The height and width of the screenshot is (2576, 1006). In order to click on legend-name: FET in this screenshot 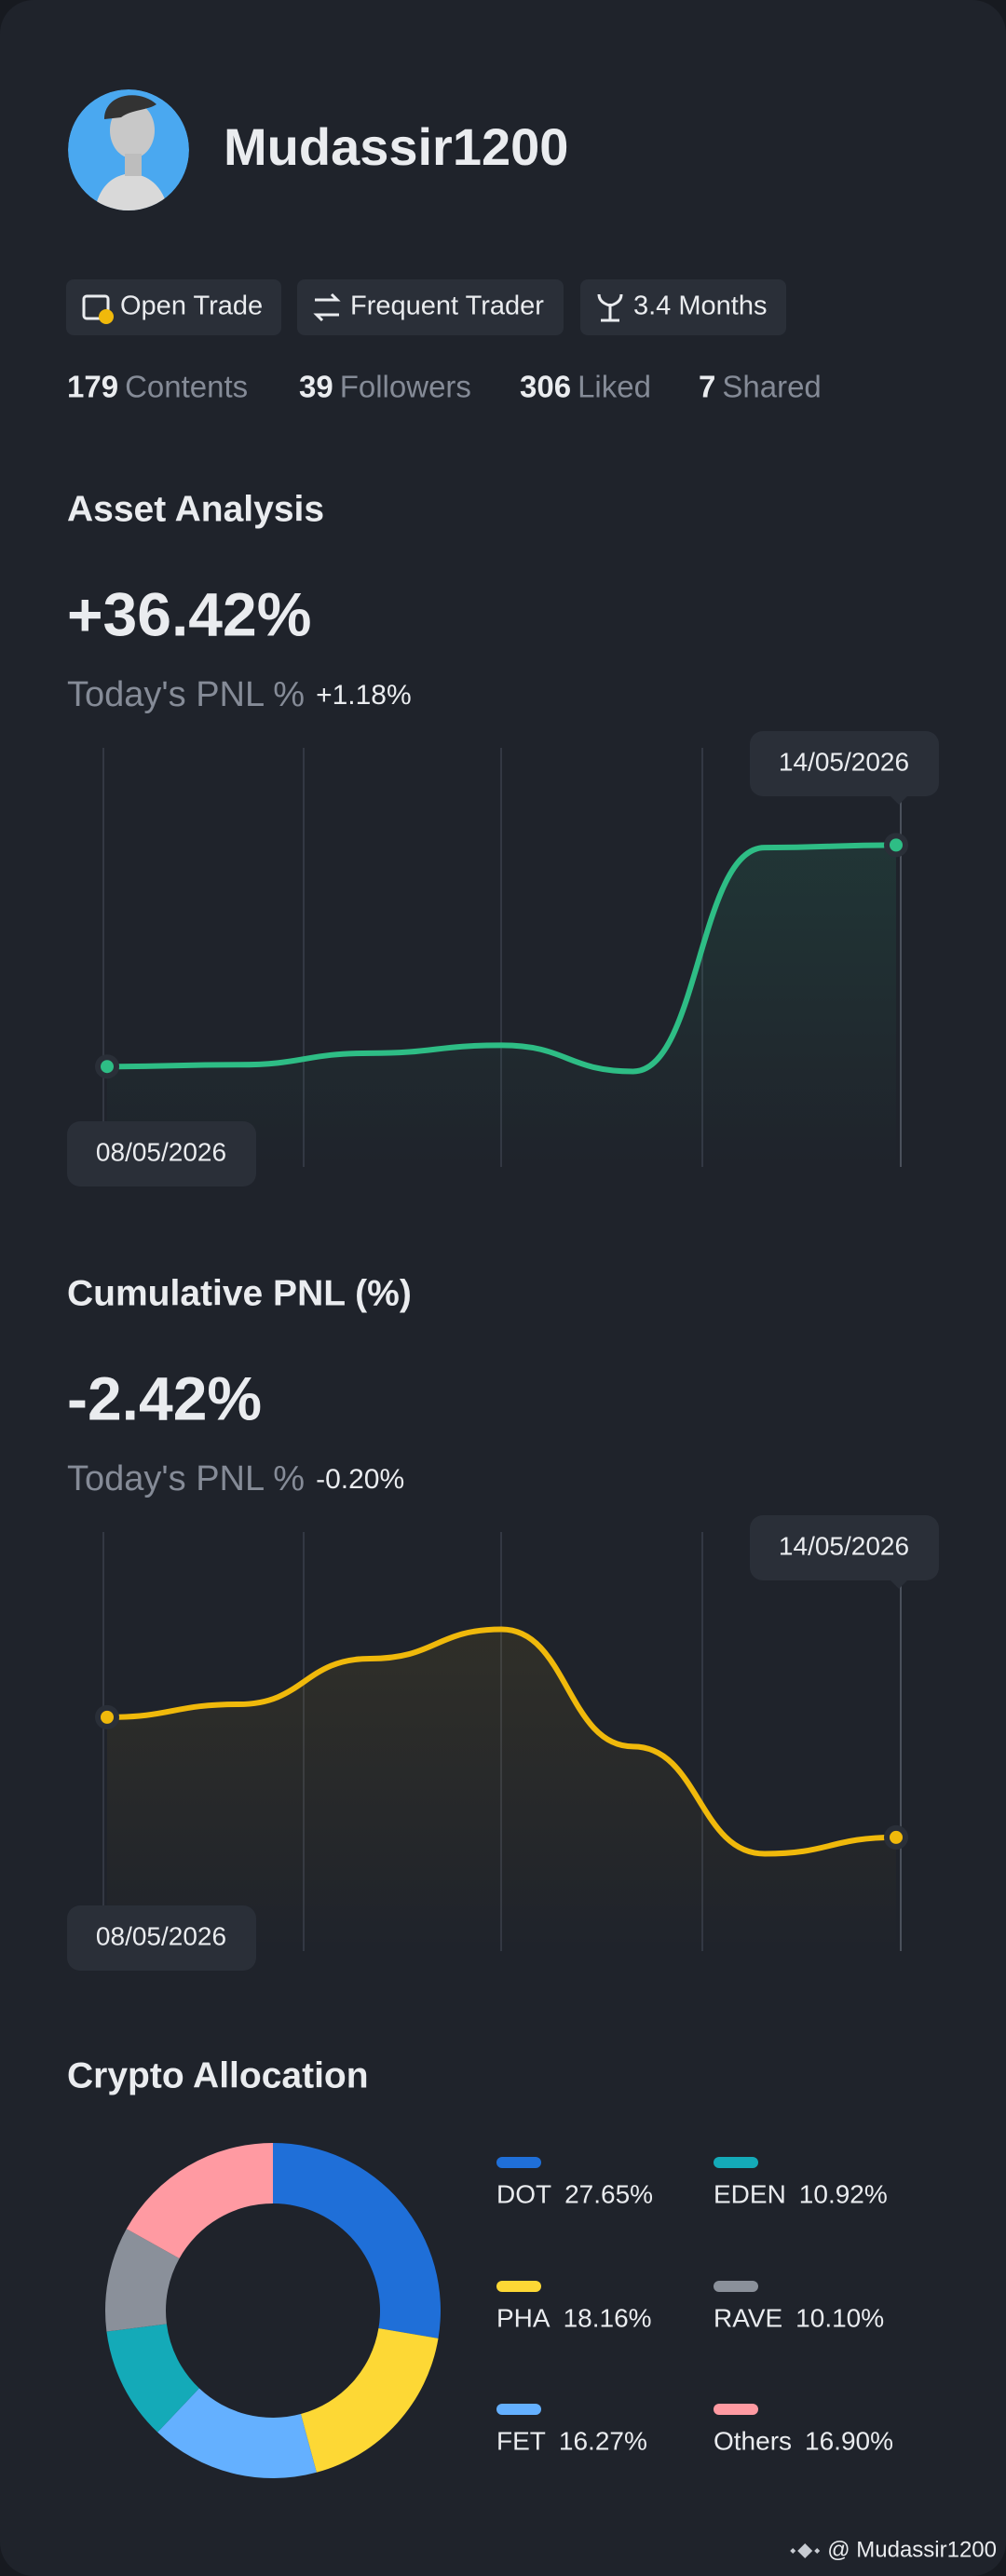, I will do `click(521, 2440)`.